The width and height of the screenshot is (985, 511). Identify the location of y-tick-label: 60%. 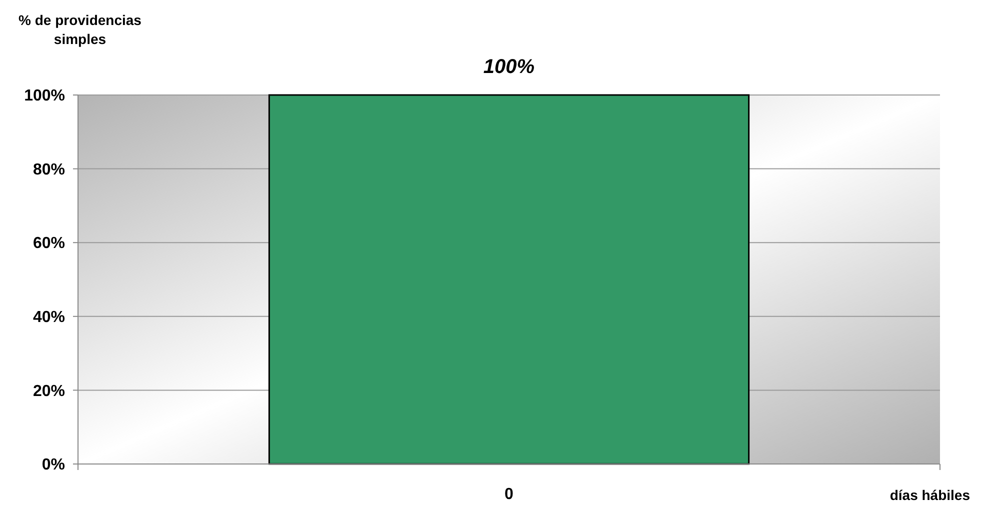
(48, 243).